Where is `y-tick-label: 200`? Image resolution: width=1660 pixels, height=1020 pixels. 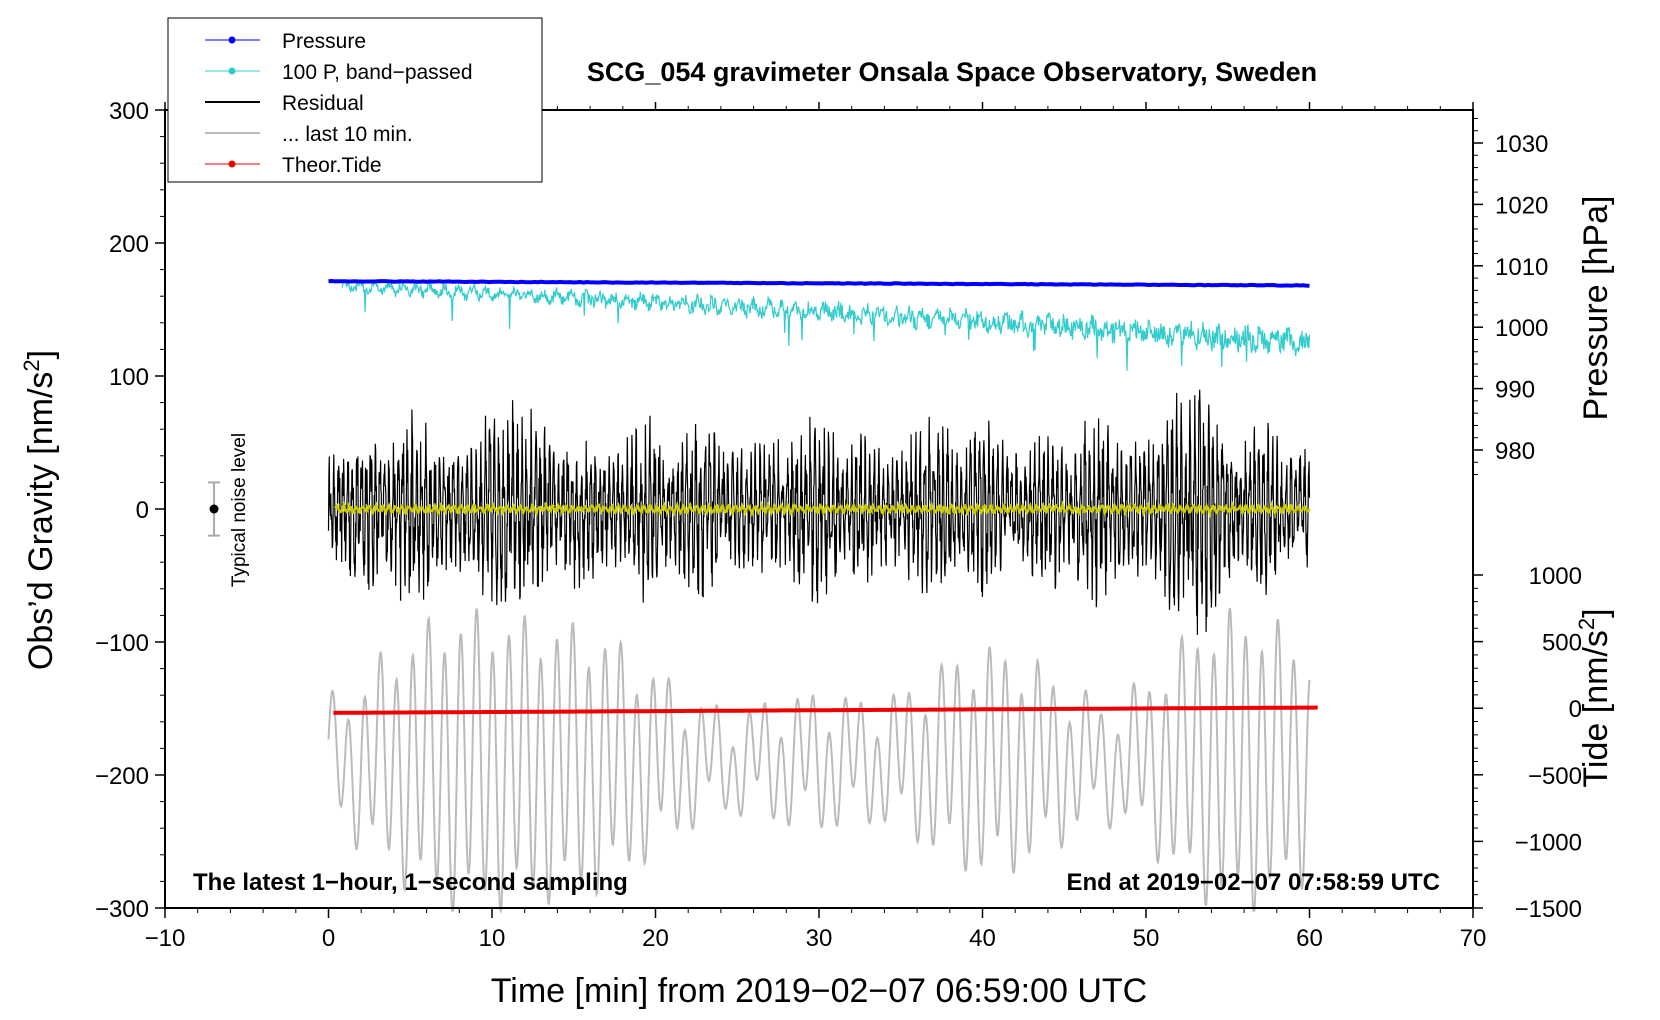
y-tick-label: 200 is located at coordinates (129, 244).